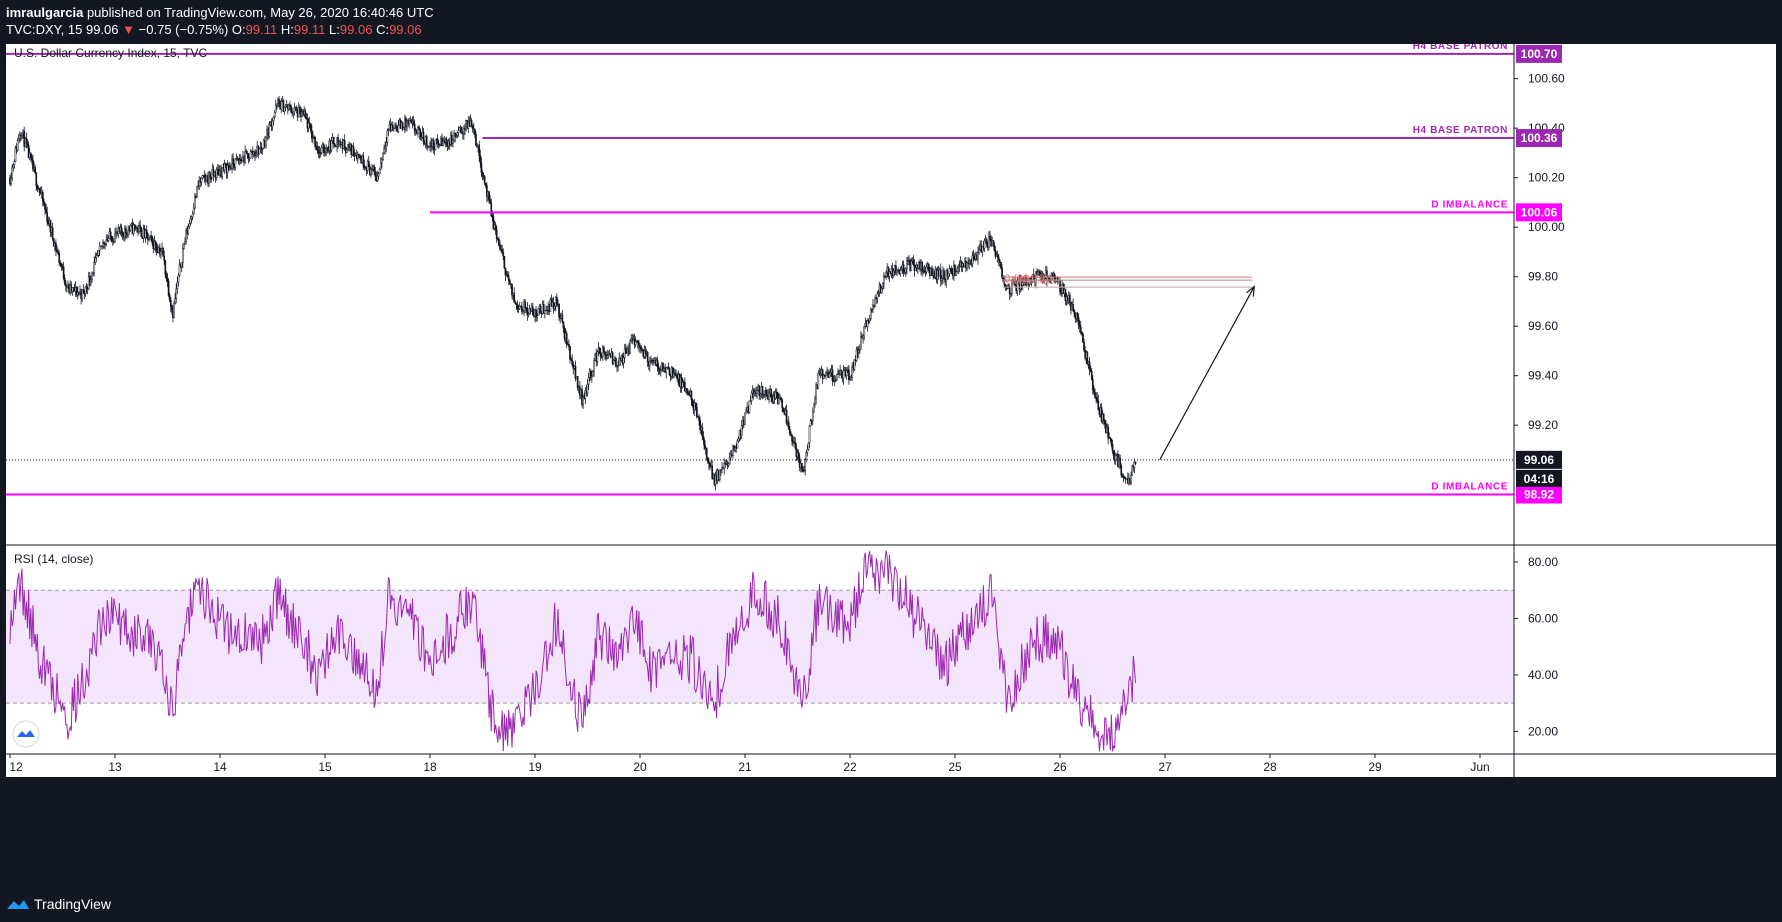 The height and width of the screenshot is (922, 1782). I want to click on rsi-tick-label: 20.00, so click(1543, 731).